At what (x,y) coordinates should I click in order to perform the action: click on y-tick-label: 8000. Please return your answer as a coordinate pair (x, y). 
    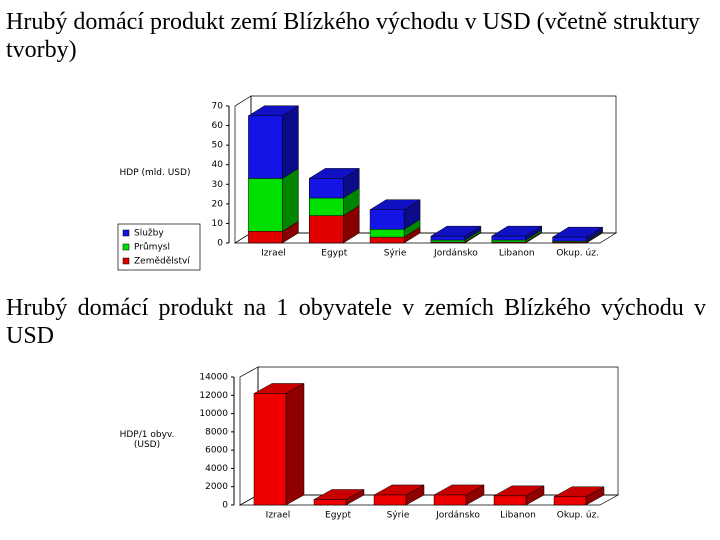
    Looking at the image, I should click on (216, 432).